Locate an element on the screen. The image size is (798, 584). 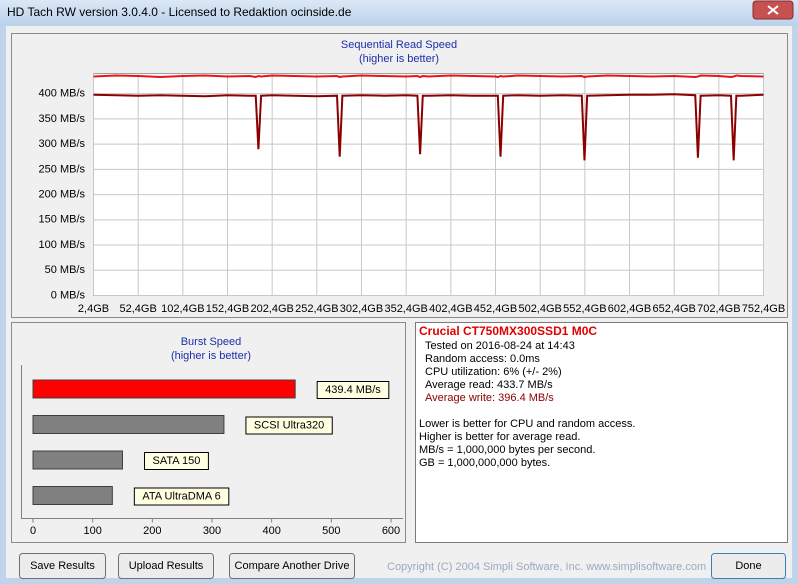
info-line: Tested on 2016-08-24 at 14:43 is located at coordinates (500, 346).